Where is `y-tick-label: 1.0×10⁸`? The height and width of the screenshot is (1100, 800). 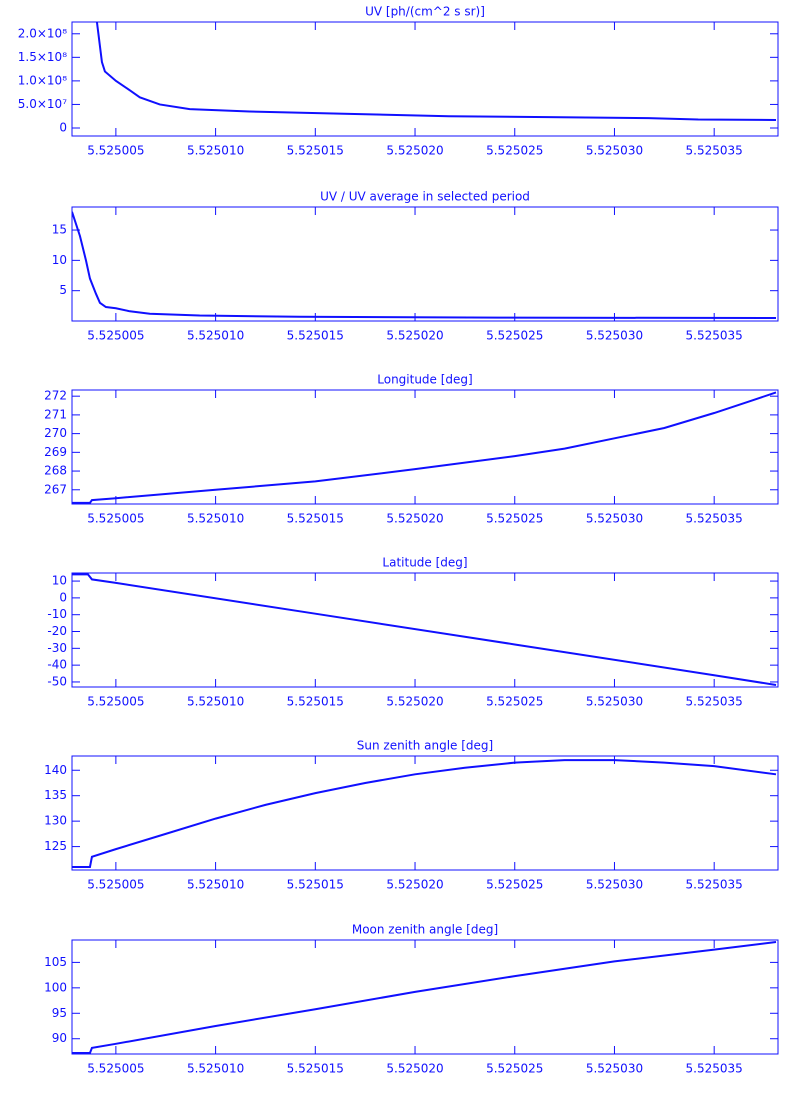 y-tick-label: 1.0×10⁸ is located at coordinates (42, 80).